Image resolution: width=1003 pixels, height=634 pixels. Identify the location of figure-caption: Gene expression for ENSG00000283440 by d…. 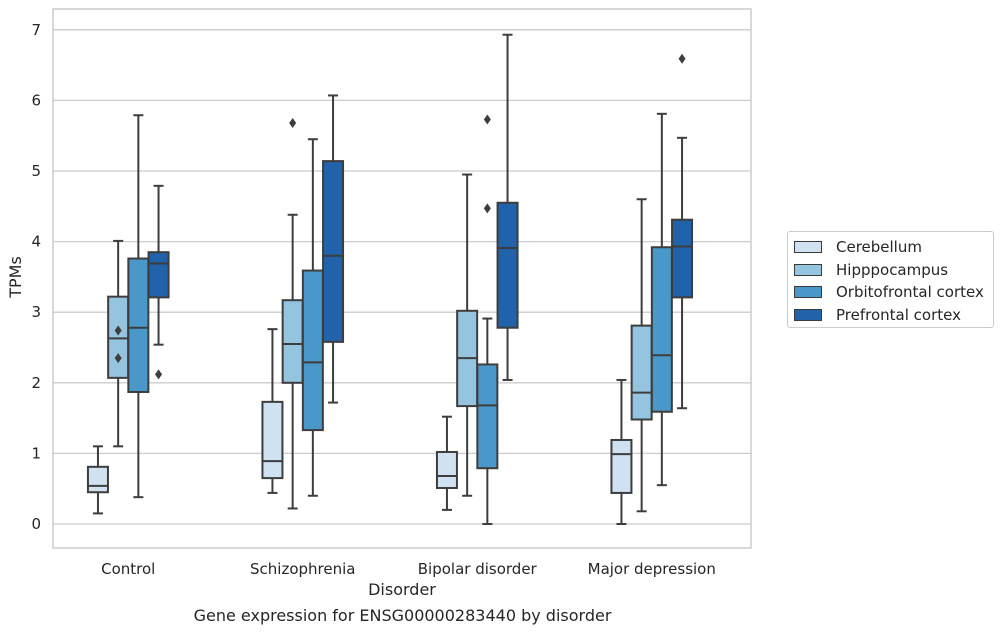
(402, 615).